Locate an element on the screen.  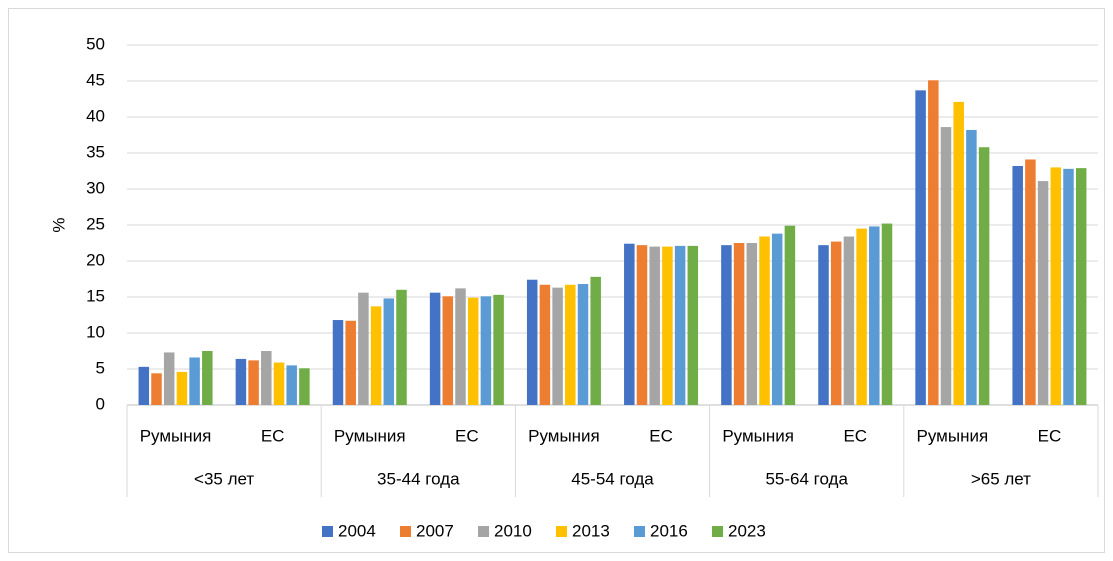
y-axis-label: % is located at coordinates (58, 224).